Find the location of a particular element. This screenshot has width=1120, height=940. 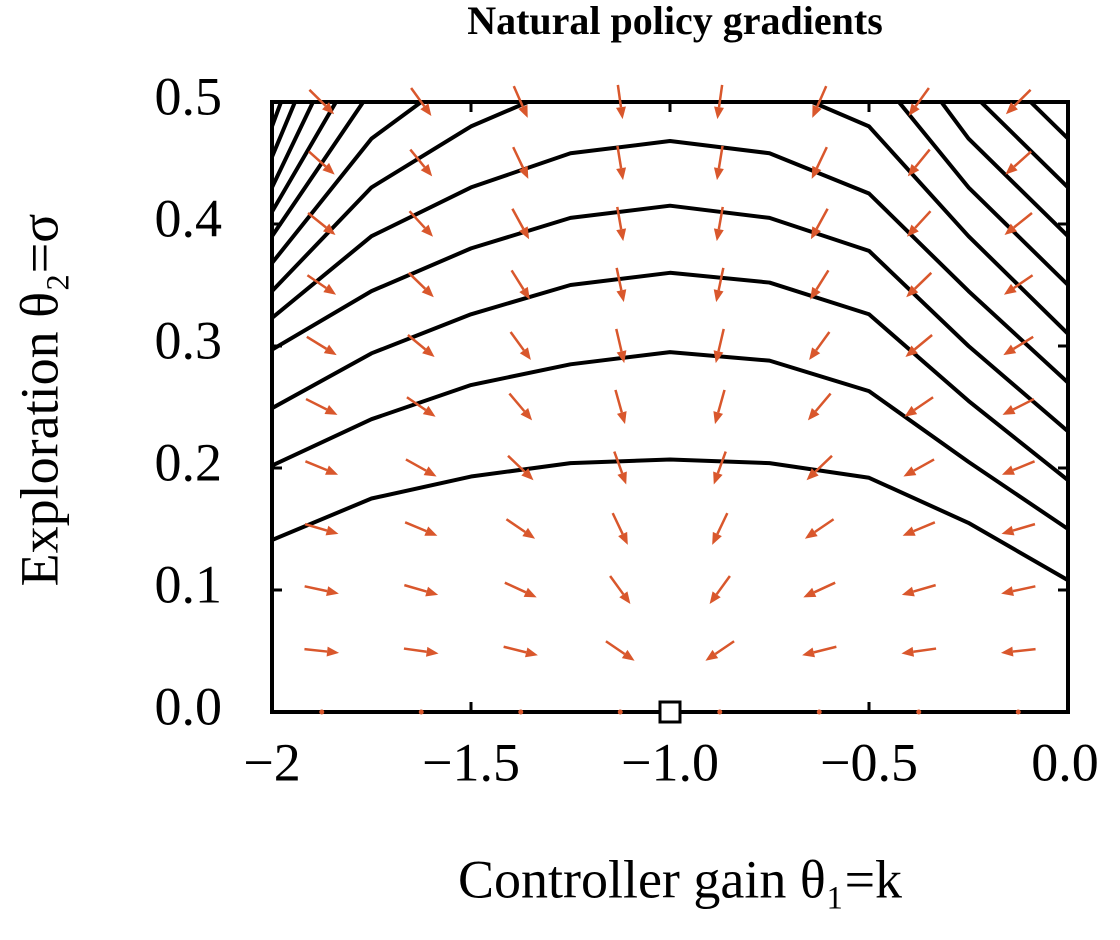

y-tick-label: 0.3 is located at coordinates (189, 340).